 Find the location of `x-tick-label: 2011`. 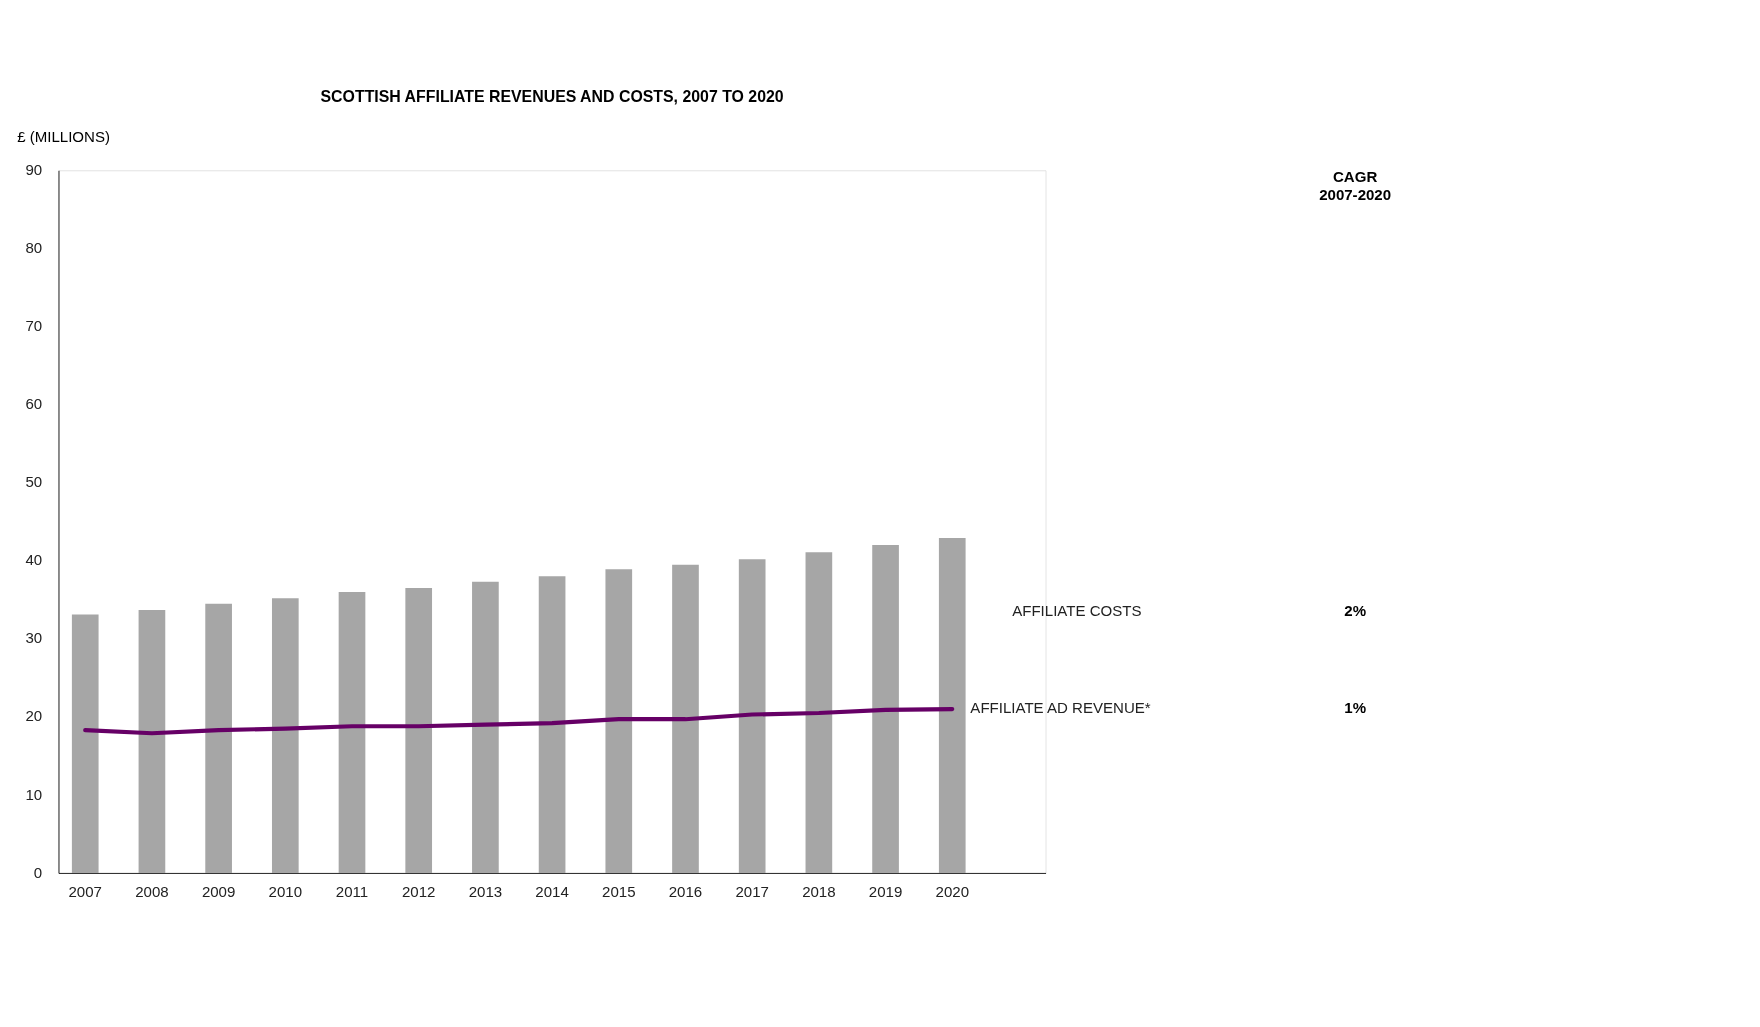

x-tick-label: 2011 is located at coordinates (352, 891).